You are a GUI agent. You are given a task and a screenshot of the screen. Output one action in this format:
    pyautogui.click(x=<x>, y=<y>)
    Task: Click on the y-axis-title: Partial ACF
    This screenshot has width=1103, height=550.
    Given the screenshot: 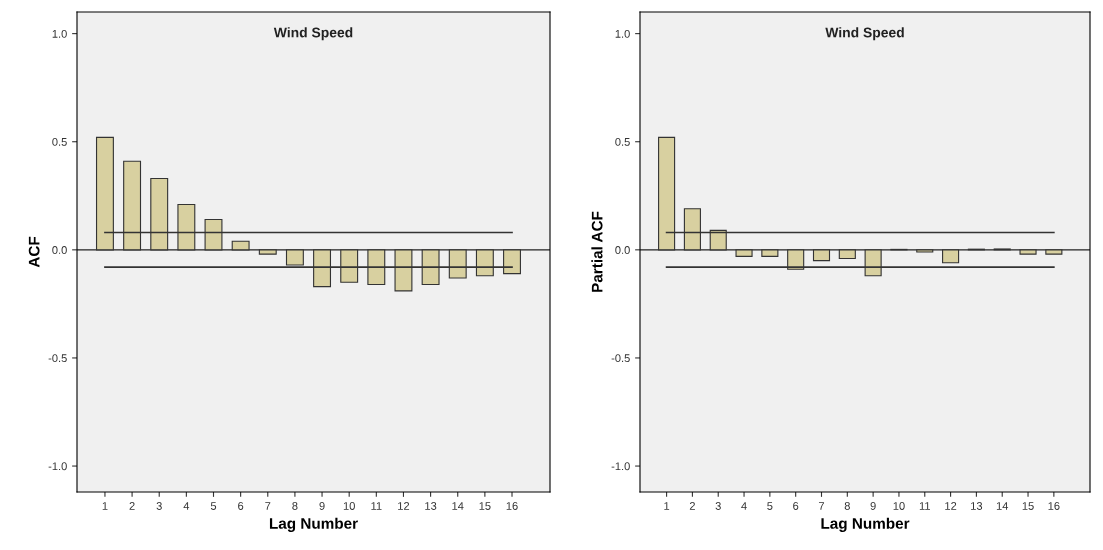 What is the action you would take?
    pyautogui.click(x=597, y=251)
    